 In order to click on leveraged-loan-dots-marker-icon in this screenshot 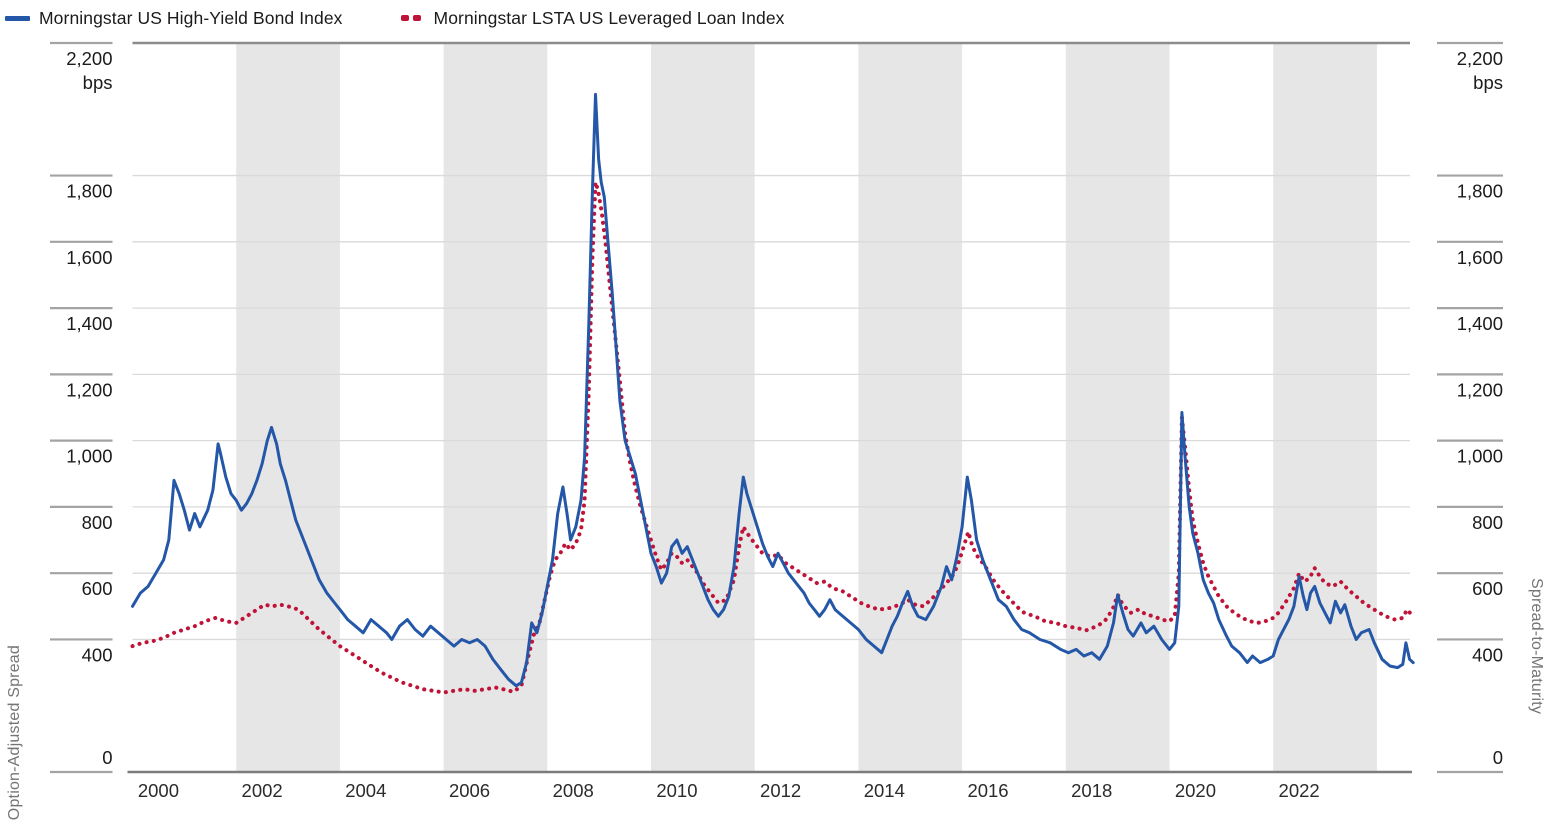, I will do `click(412, 18)`.